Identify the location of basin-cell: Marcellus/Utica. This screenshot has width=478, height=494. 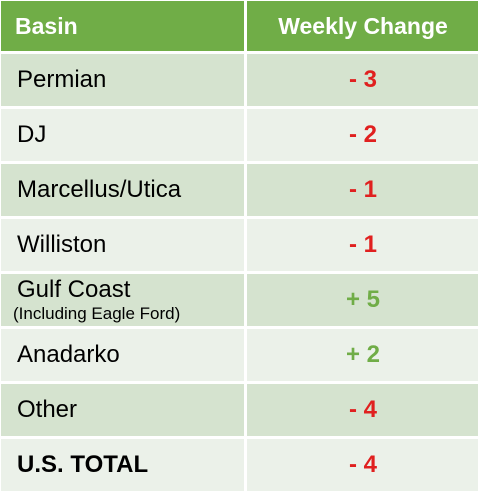
(122, 190).